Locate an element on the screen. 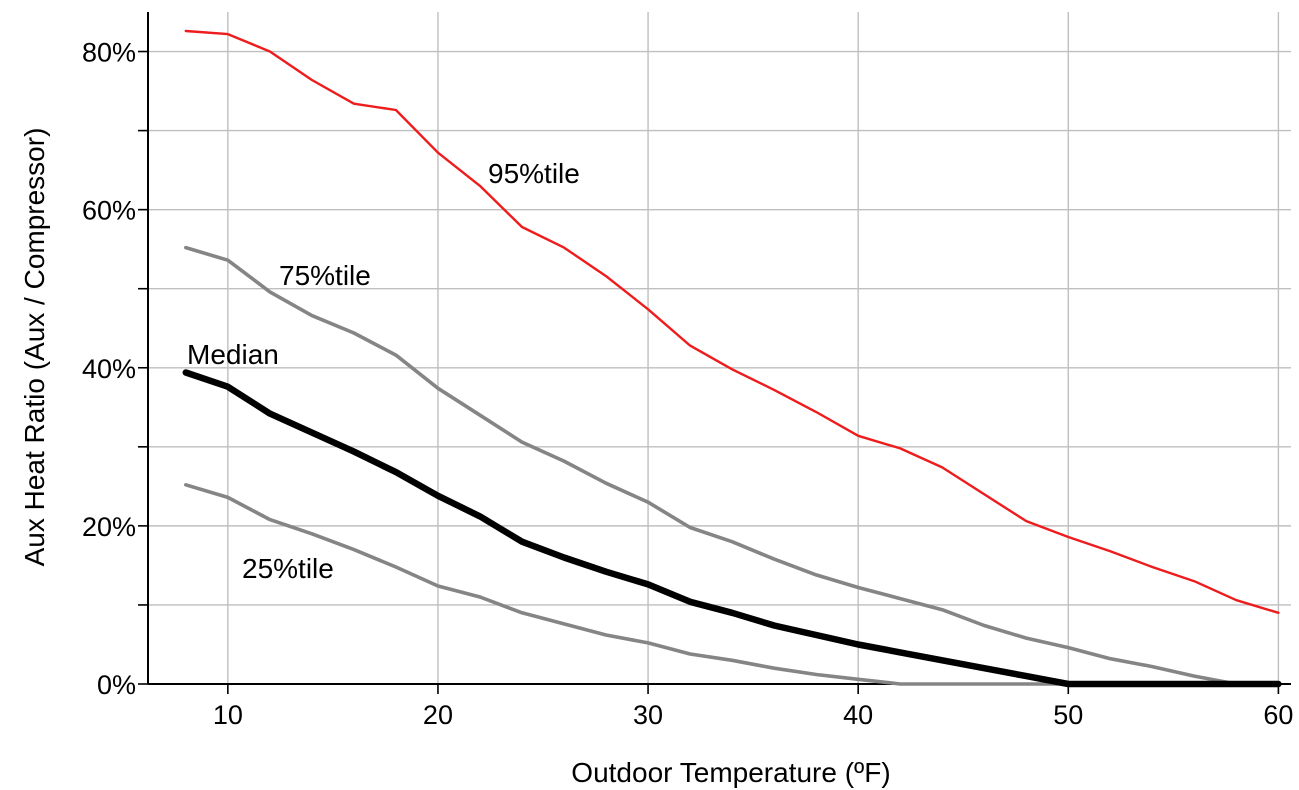 The image size is (1299, 790). x-tick-label: 60 is located at coordinates (1278, 715).